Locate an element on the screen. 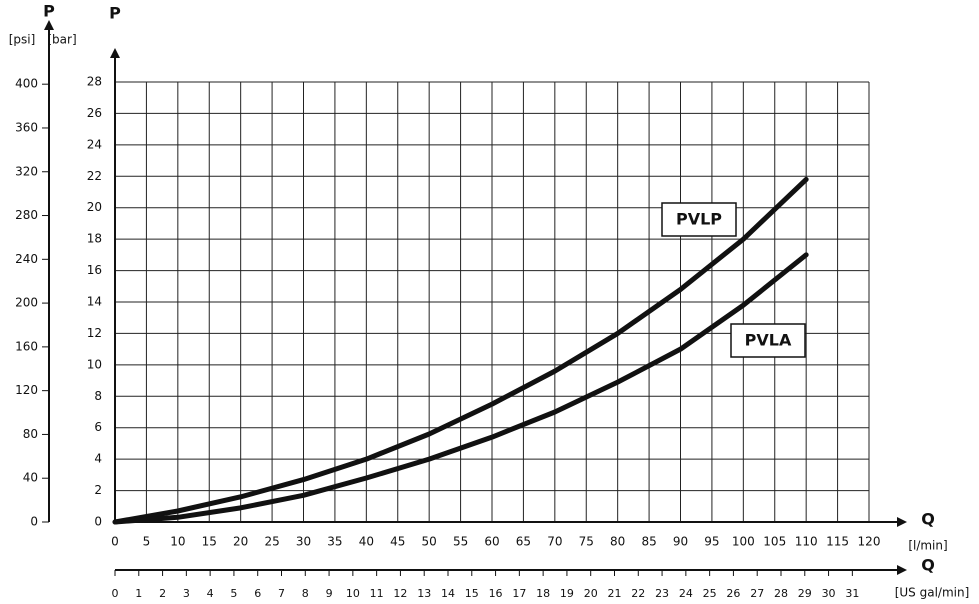 The image size is (979, 604). y-tick-label: 10 is located at coordinates (94, 364).